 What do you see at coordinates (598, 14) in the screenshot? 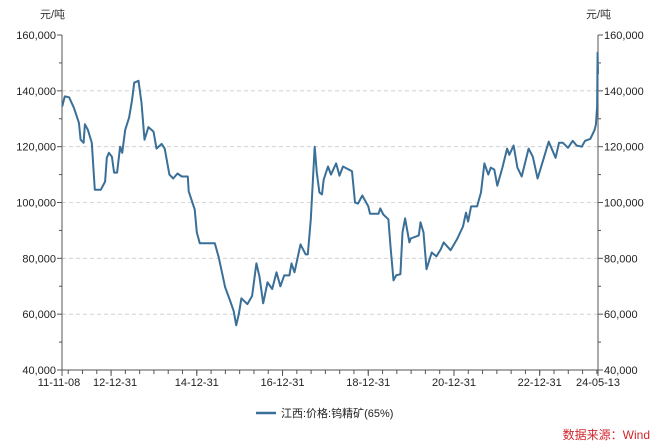
I see `right-unit-label: 元/吨` at bounding box center [598, 14].